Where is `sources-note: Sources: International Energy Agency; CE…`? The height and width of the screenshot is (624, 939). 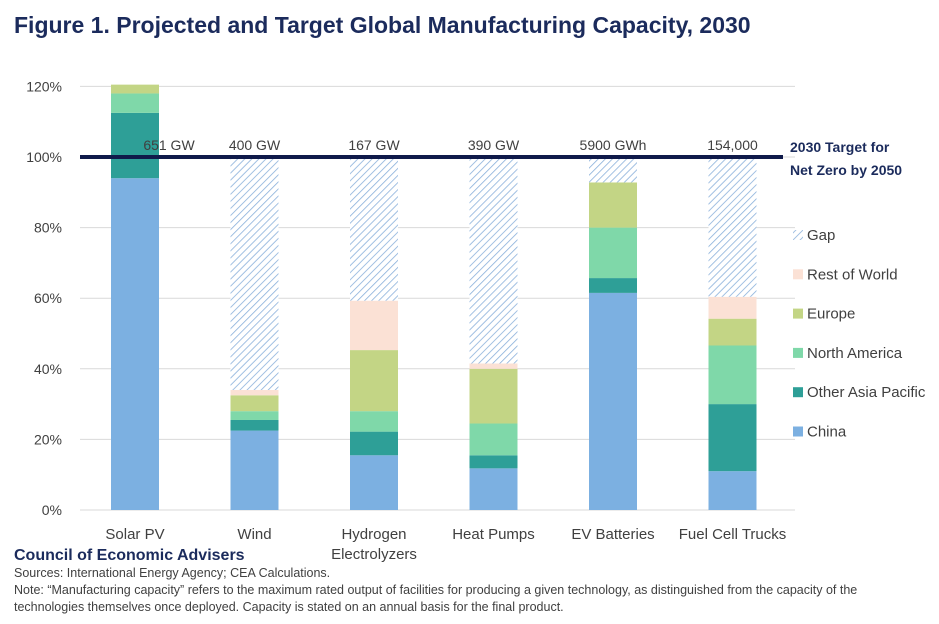
sources-note: Sources: International Energy Agency; CE… is located at coordinates (172, 573).